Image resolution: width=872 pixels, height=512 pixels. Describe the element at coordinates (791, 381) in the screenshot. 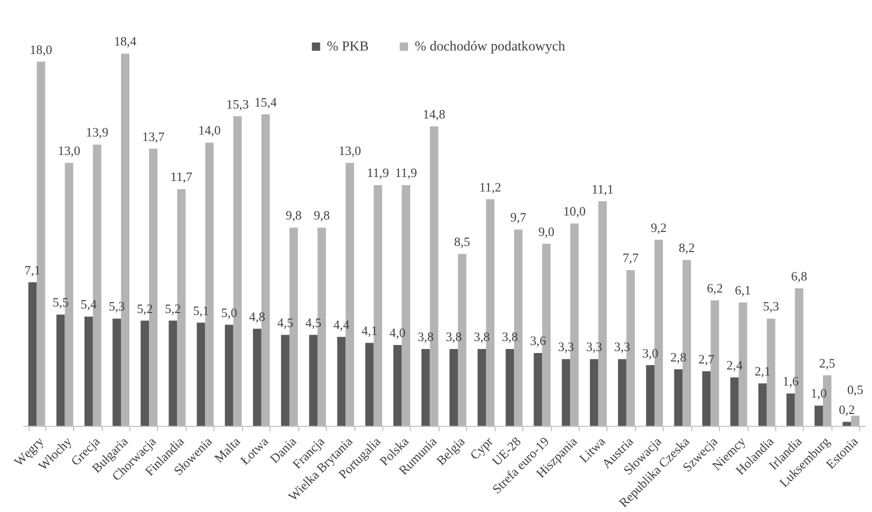

I see `data-label: 1,6` at that location.